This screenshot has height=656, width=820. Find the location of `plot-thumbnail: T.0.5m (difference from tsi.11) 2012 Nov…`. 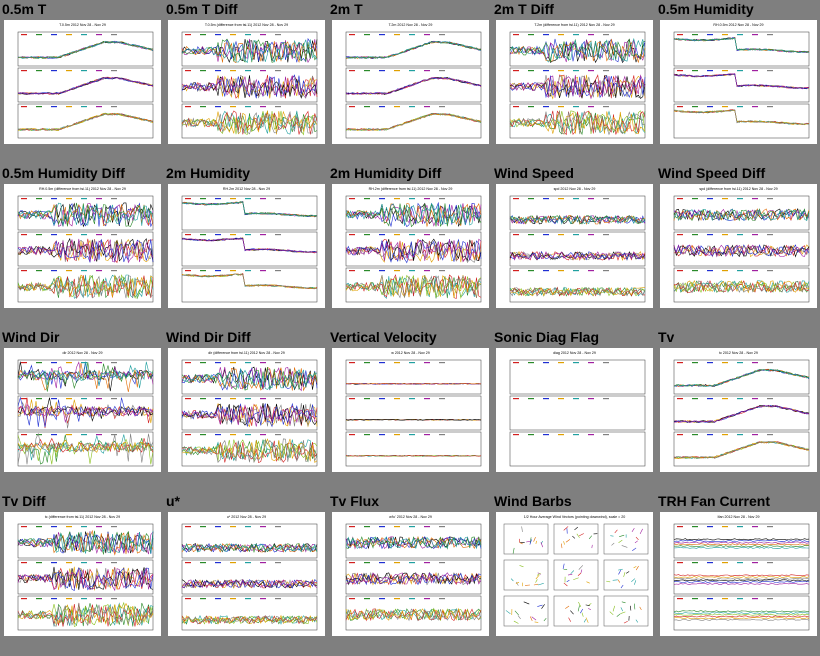

plot-thumbnail: T.0.5m (difference from tsi.11) 2012 Nov… is located at coordinates (246, 82).